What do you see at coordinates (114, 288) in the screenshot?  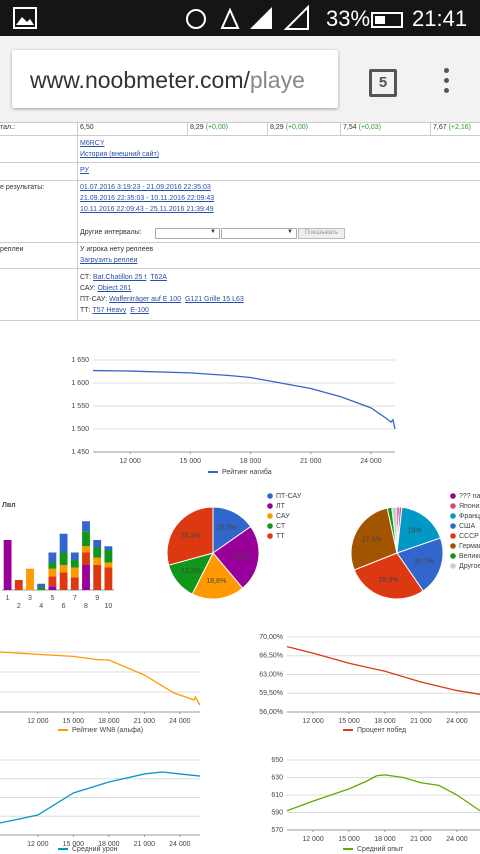 I see `tank-link: Object 261` at bounding box center [114, 288].